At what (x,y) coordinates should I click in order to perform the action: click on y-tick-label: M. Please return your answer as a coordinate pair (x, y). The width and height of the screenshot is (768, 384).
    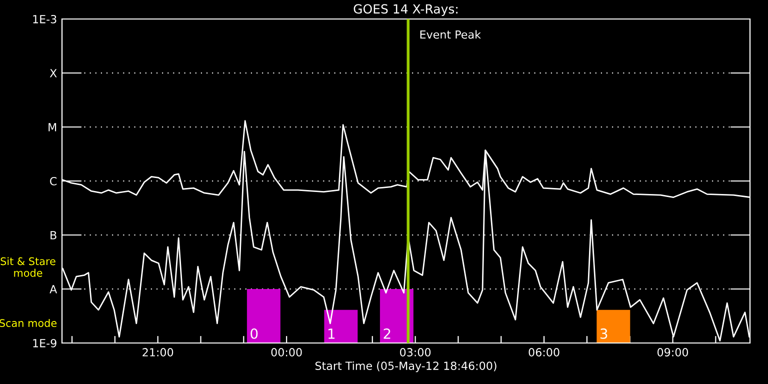
    Looking at the image, I should click on (52, 127).